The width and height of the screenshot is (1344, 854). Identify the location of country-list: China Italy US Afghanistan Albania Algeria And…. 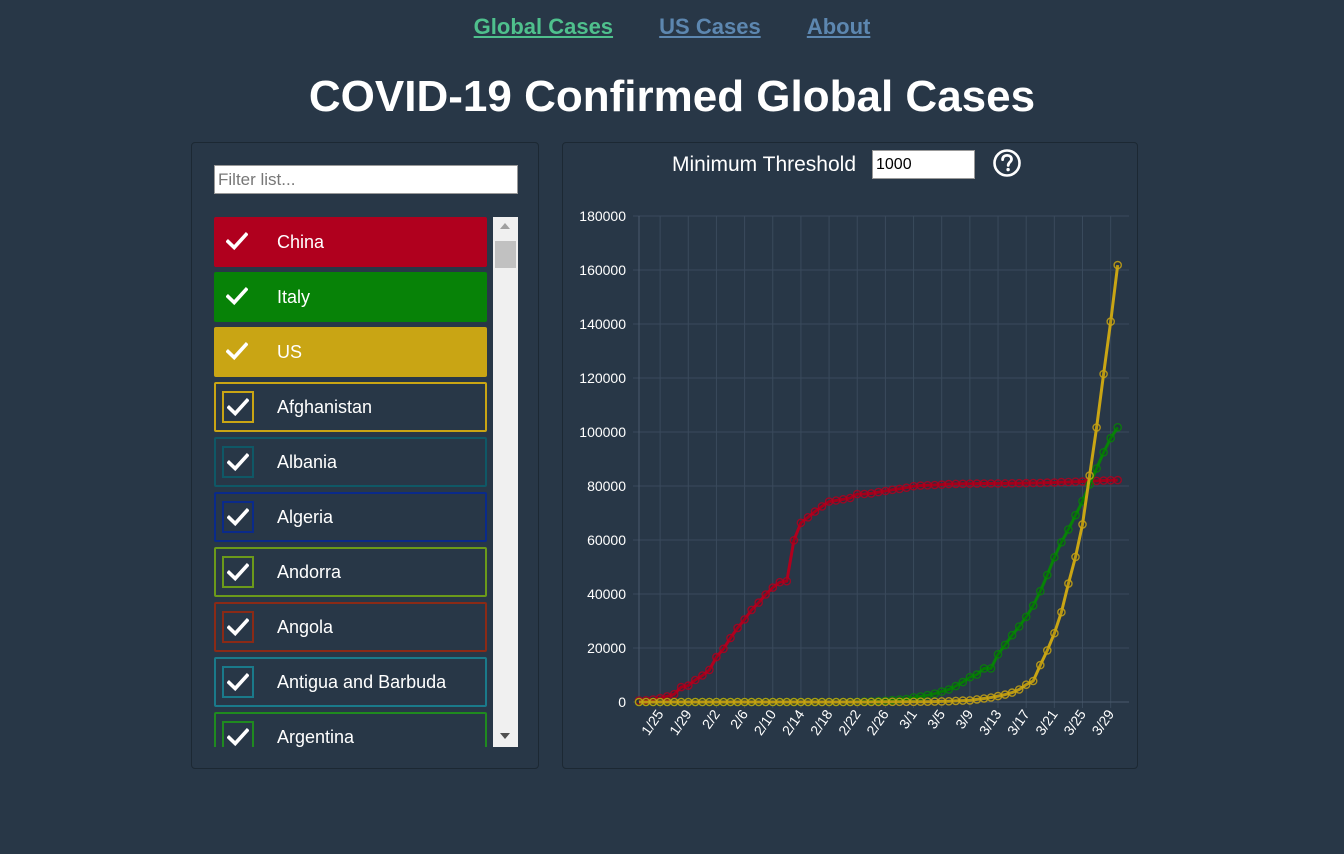
(351, 482).